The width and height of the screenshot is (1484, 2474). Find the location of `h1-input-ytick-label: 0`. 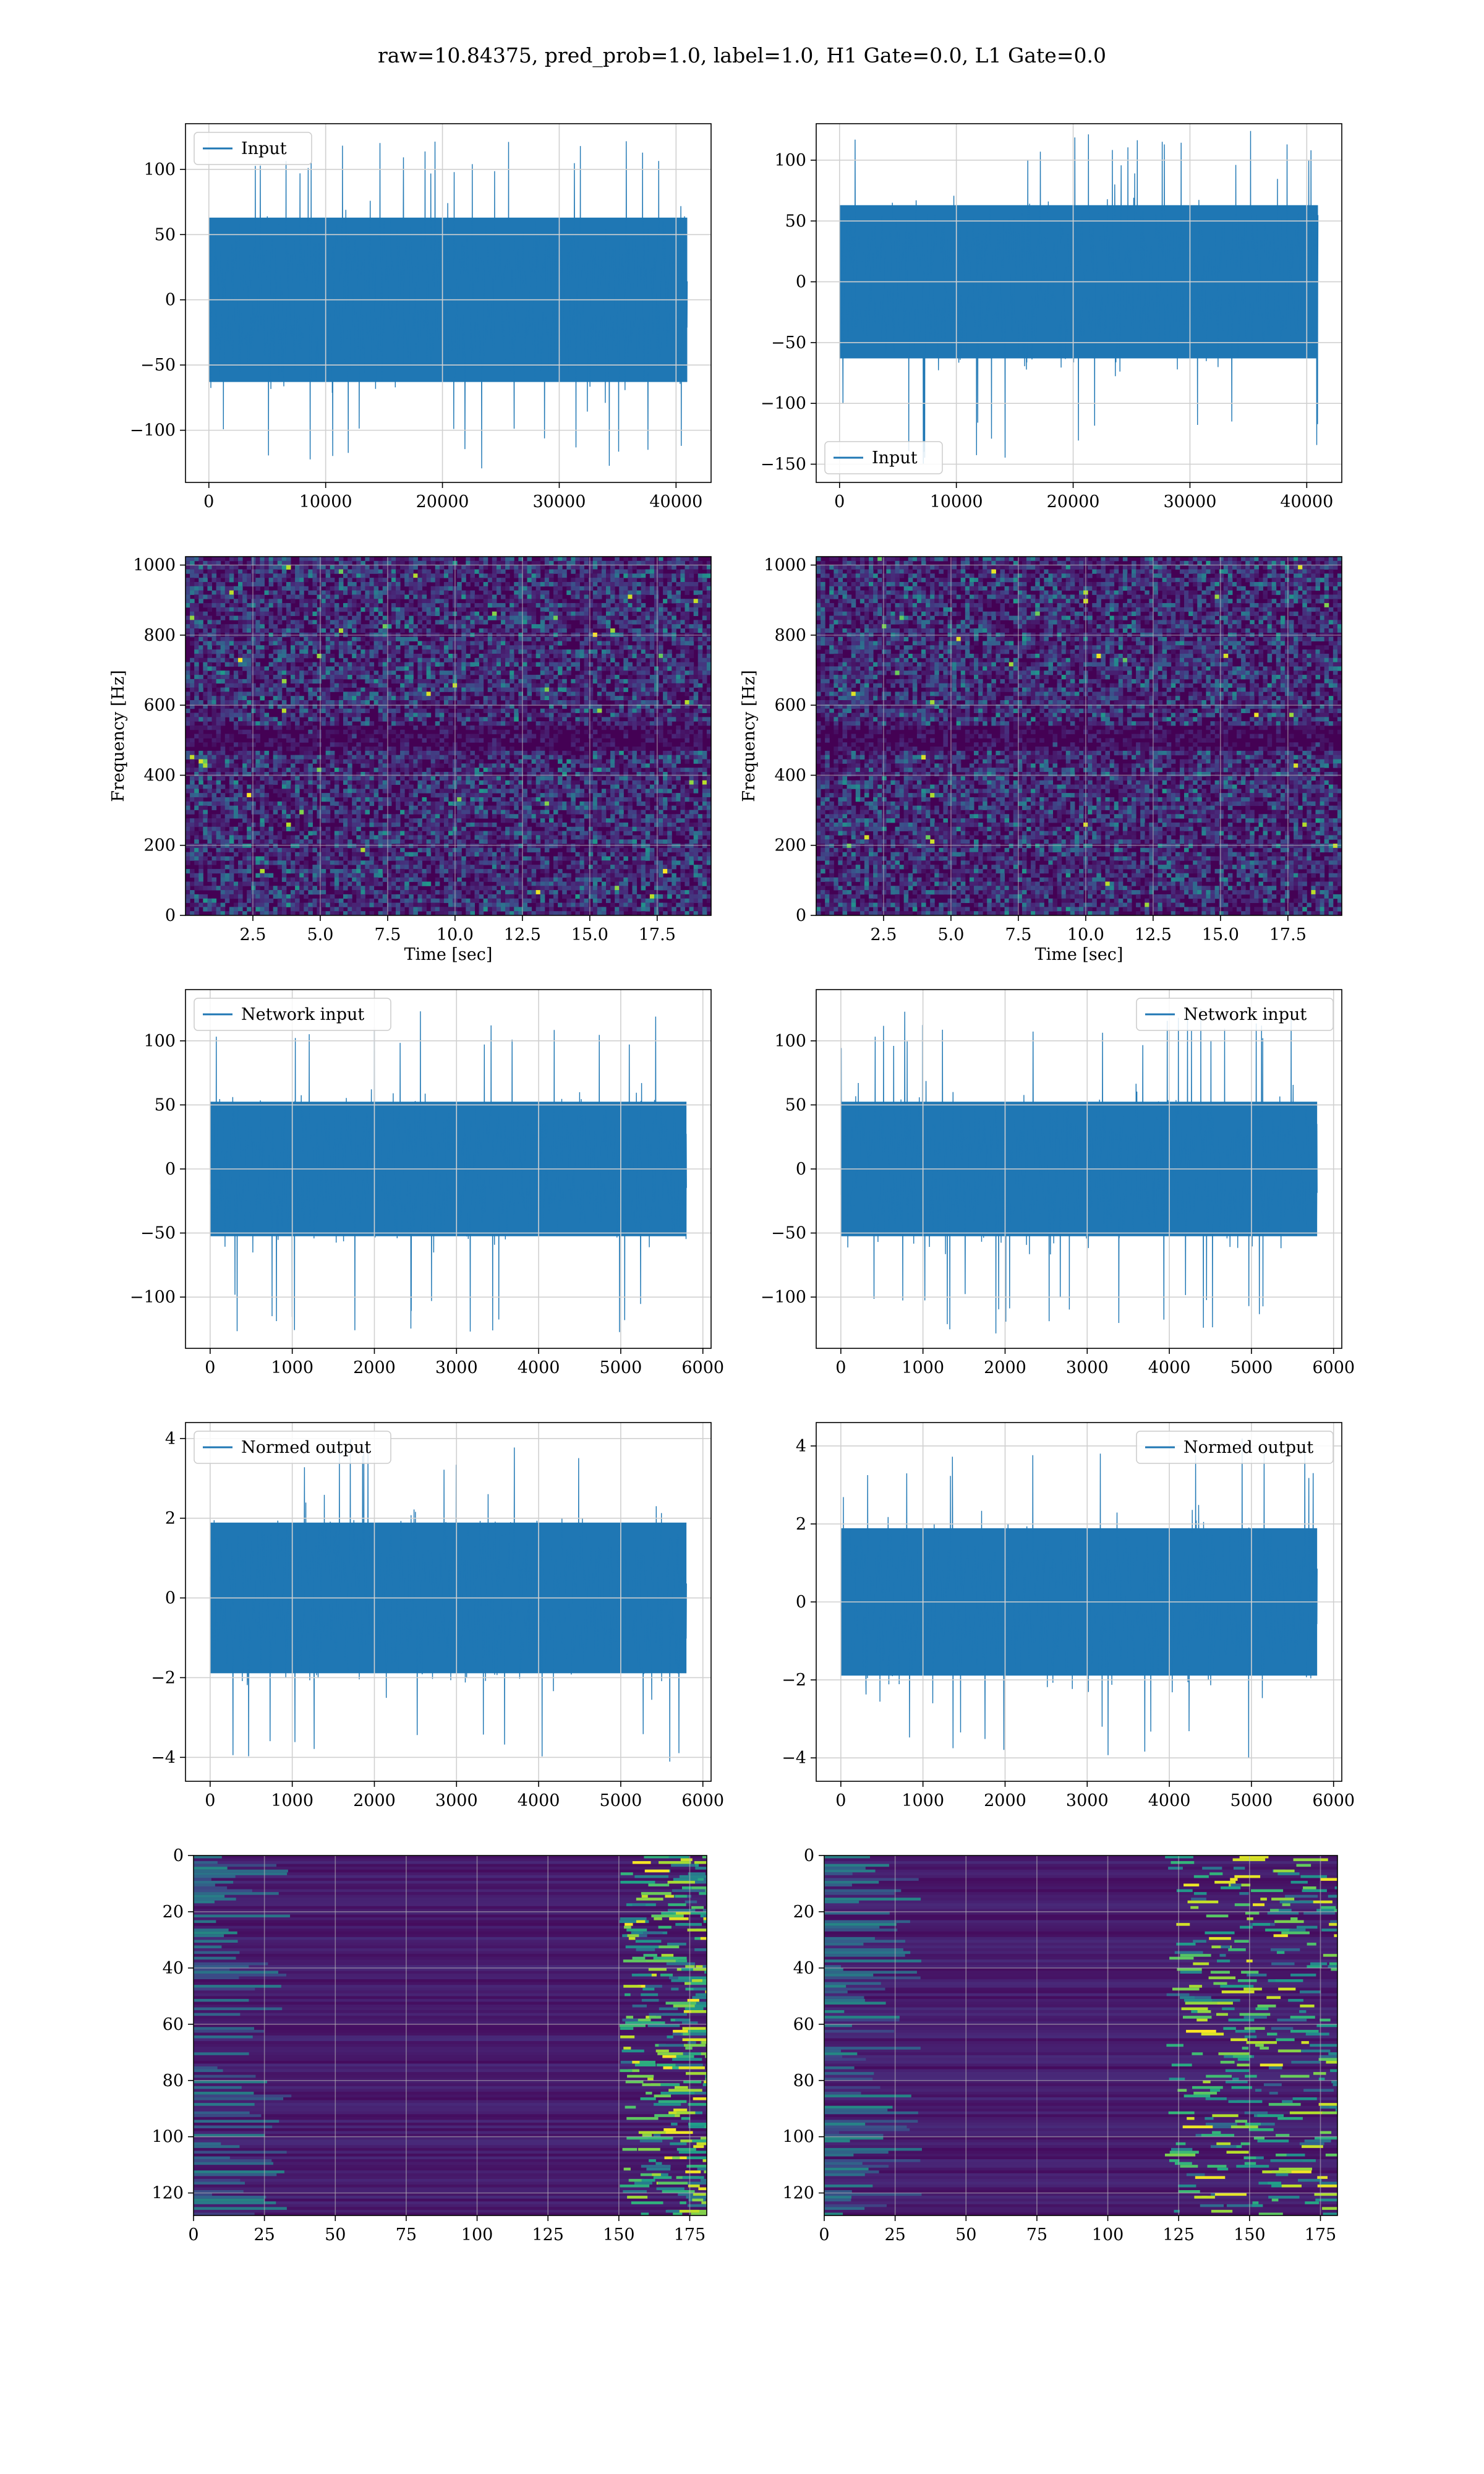

h1-input-ytick-label: 0 is located at coordinates (170, 300).